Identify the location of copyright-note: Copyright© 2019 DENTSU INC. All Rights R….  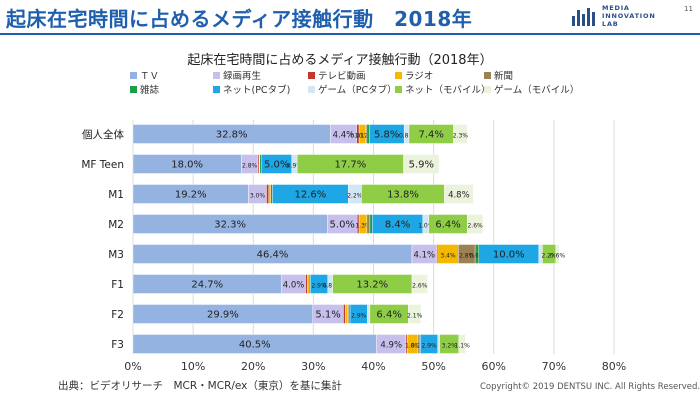
(590, 387).